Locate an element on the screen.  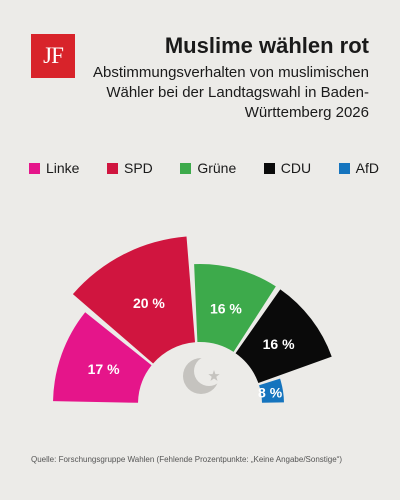
segment-gruene is located at coordinates (235, 308).